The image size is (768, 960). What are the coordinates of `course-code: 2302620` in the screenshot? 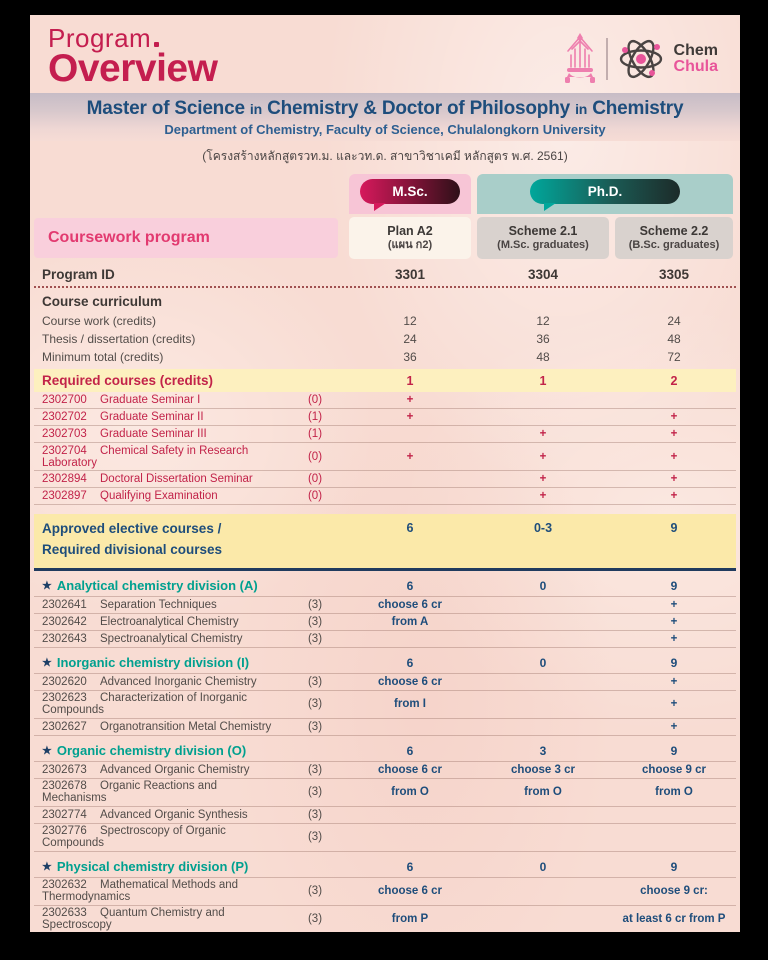 It's located at (64, 681).